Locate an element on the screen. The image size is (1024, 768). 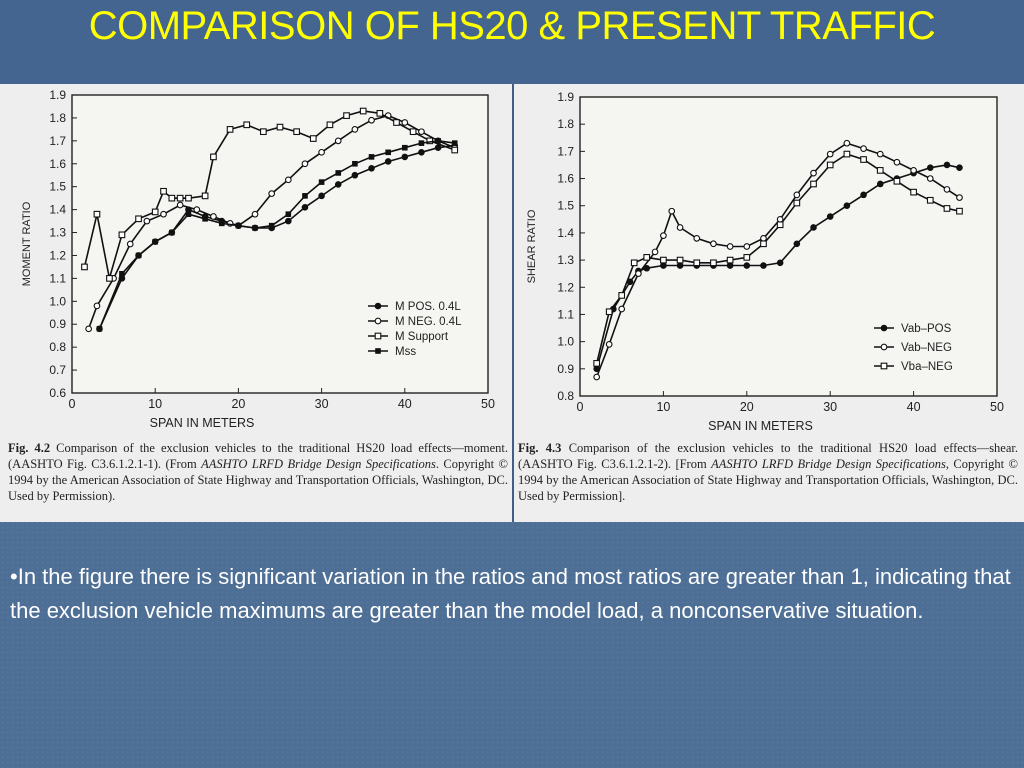
y-tick-label: 1.7 is located at coordinates (565, 151).